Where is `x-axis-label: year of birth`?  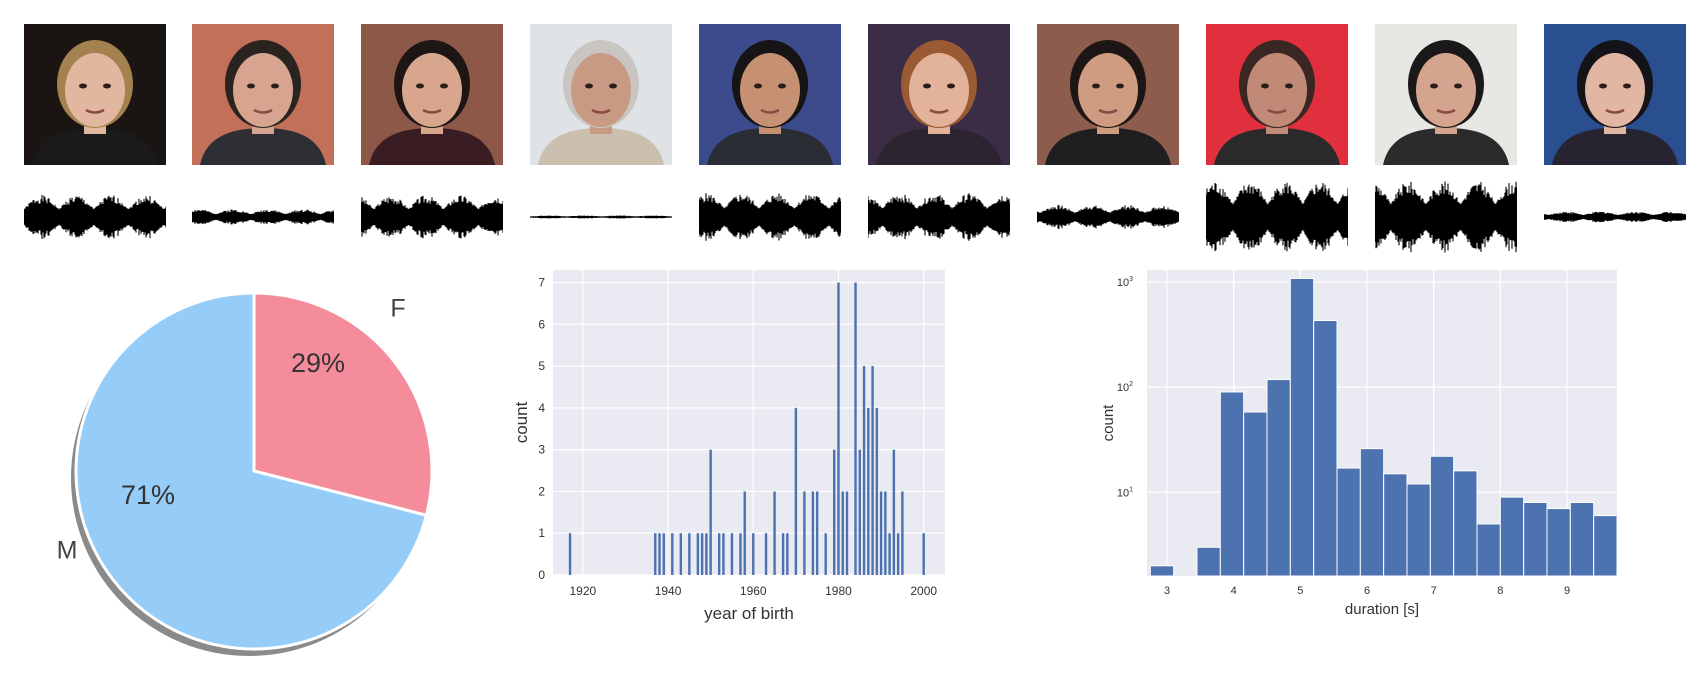 x-axis-label: year of birth is located at coordinates (749, 613).